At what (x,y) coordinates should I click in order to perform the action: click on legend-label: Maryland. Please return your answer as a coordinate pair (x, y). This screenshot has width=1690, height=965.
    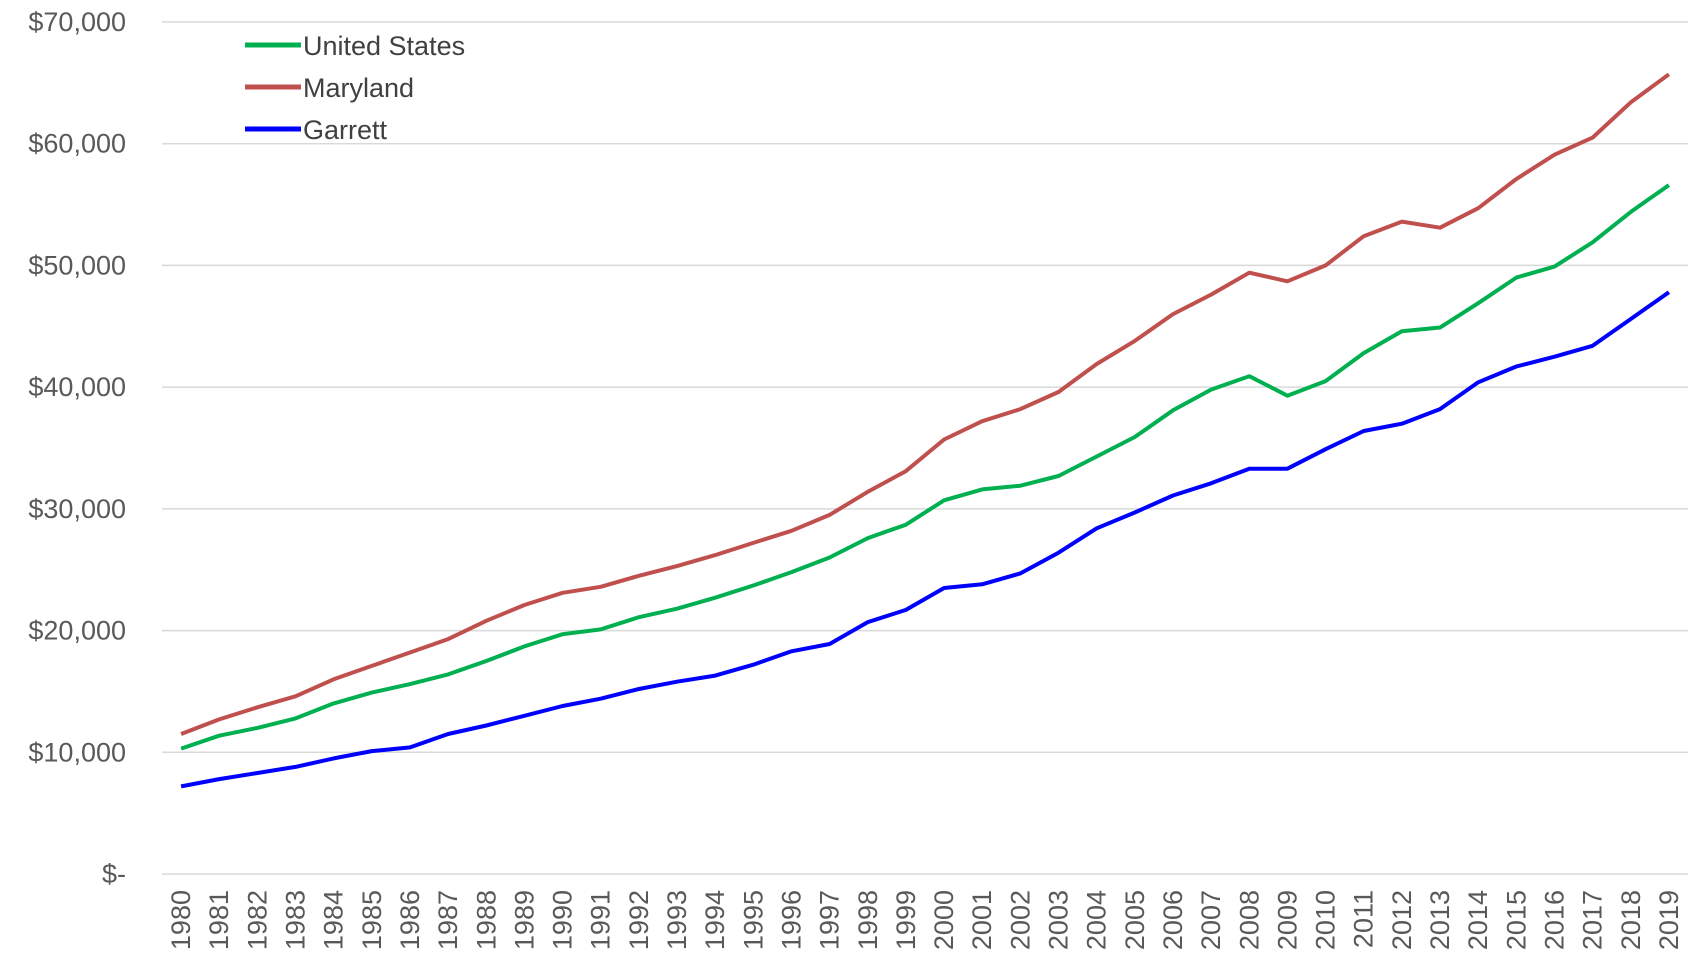
    Looking at the image, I should click on (358, 88).